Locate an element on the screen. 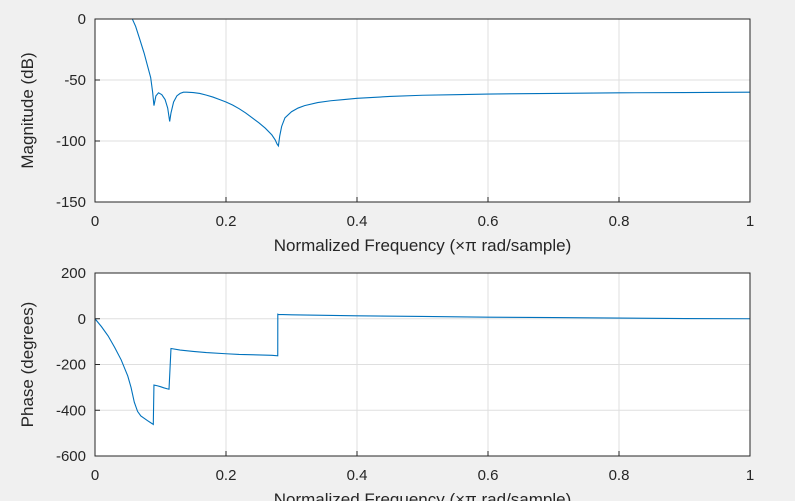 The image size is (795, 501). magnitude-x-tick-label: 0 is located at coordinates (95, 221).